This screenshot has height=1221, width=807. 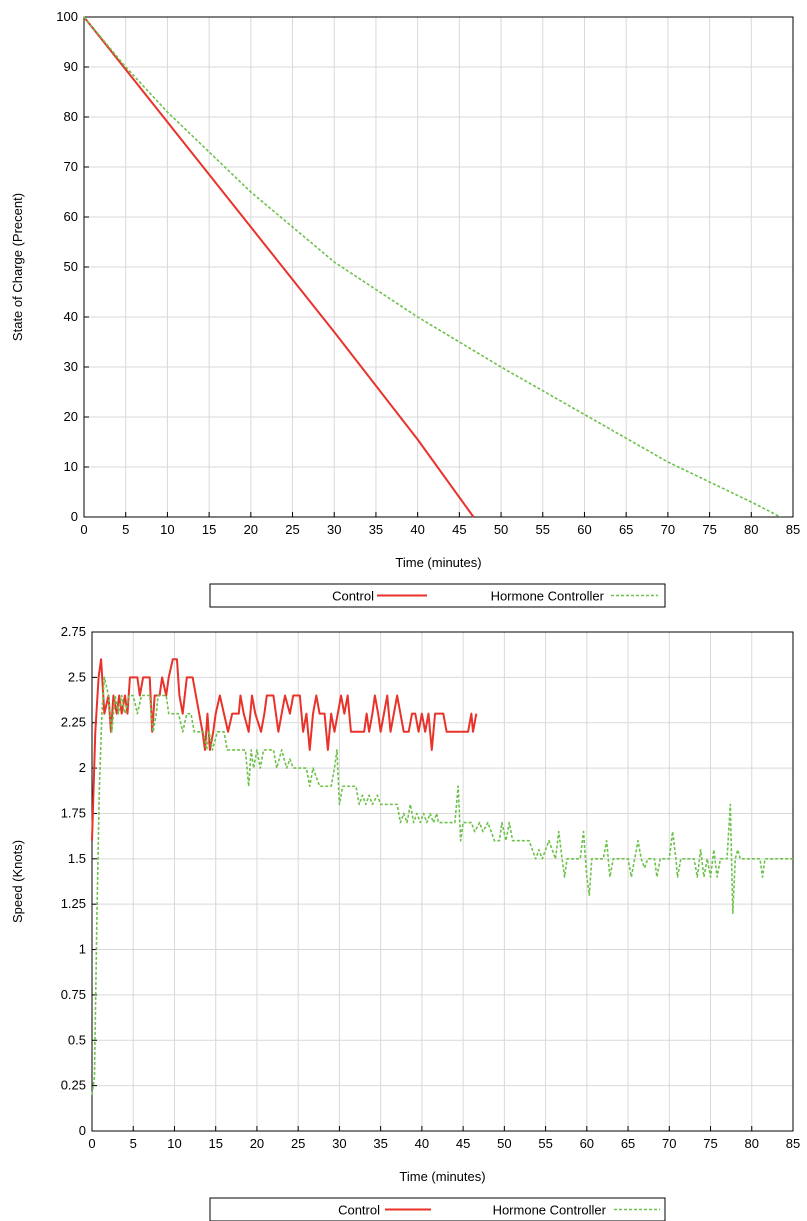 What do you see at coordinates (73, 812) in the screenshot?
I see `y-tick-label: 1.75` at bounding box center [73, 812].